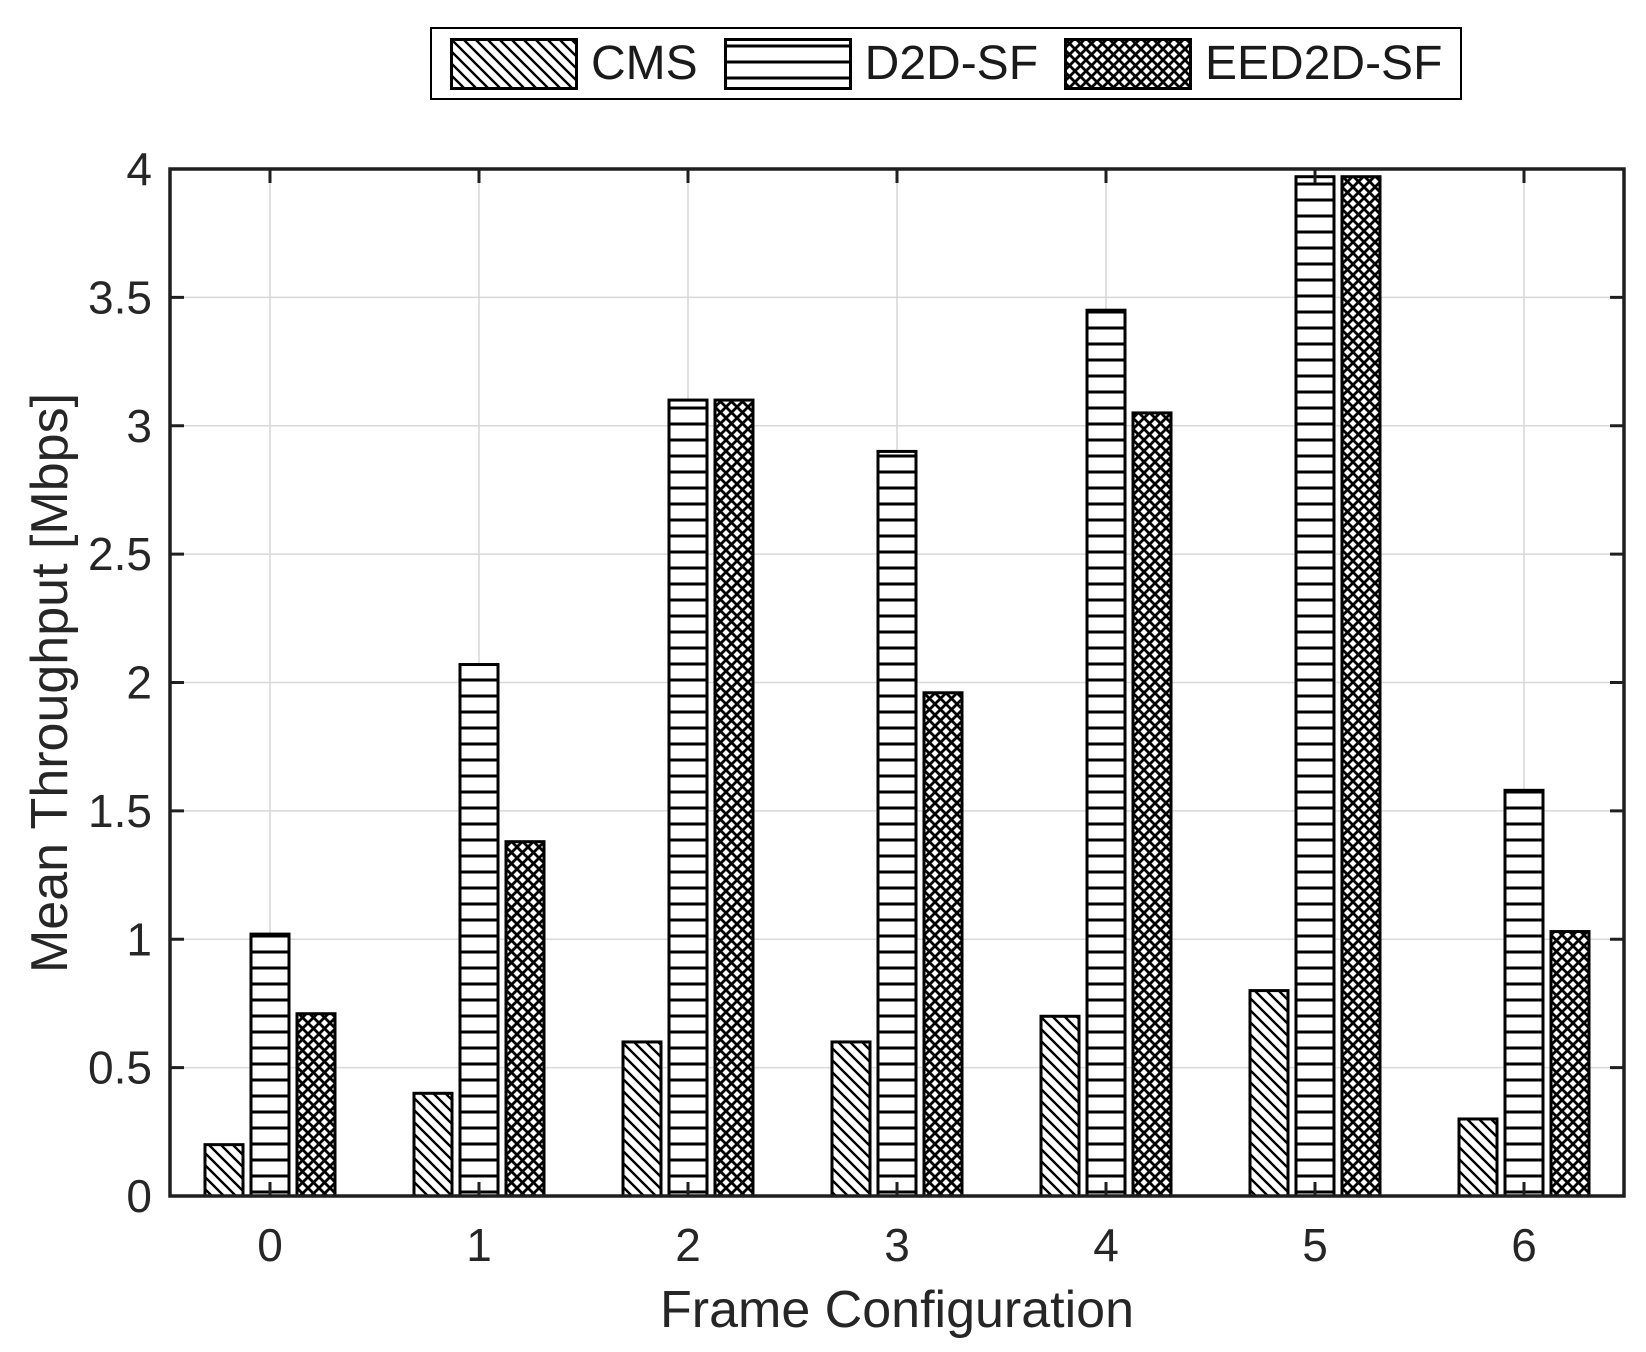 This screenshot has height=1352, width=1646. Describe the element at coordinates (1106, 1245) in the screenshot. I see `x-tick-label: 4` at that location.